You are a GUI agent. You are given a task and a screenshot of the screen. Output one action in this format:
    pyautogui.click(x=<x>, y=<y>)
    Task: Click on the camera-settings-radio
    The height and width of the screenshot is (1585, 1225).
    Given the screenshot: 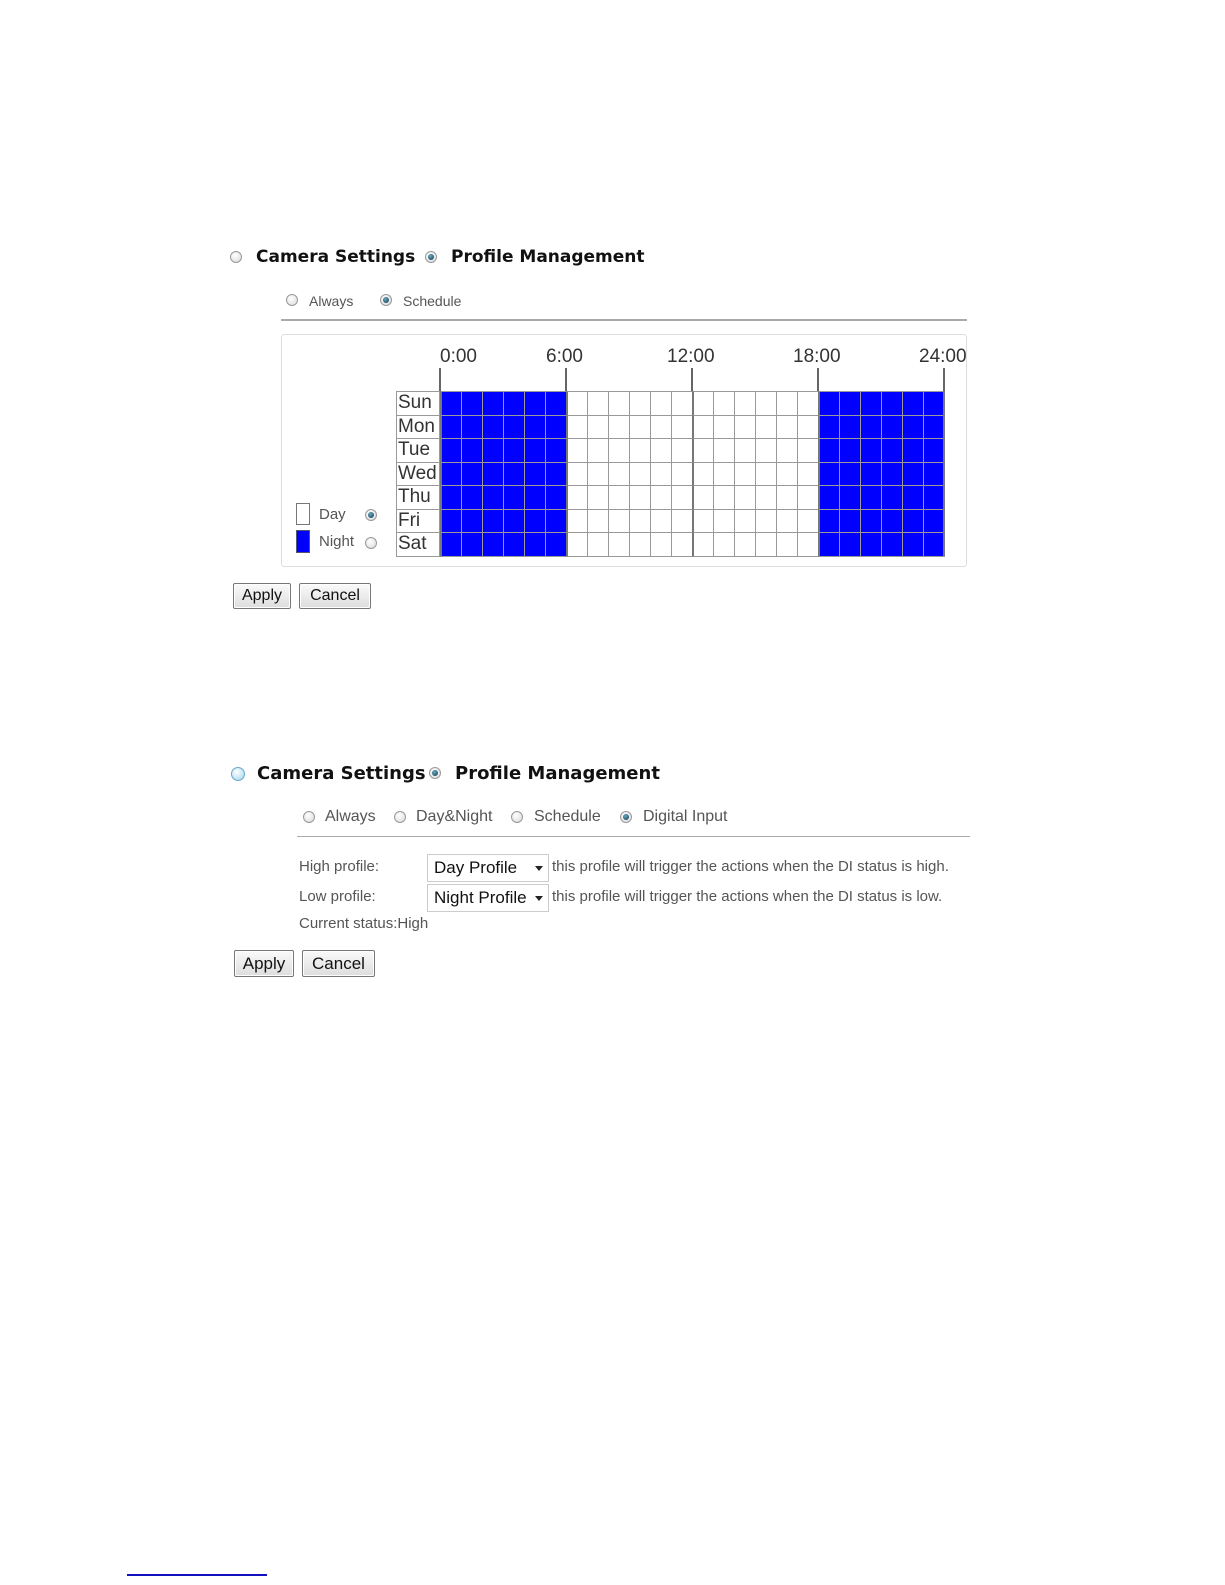 What is the action you would take?
    pyautogui.click(x=236, y=257)
    